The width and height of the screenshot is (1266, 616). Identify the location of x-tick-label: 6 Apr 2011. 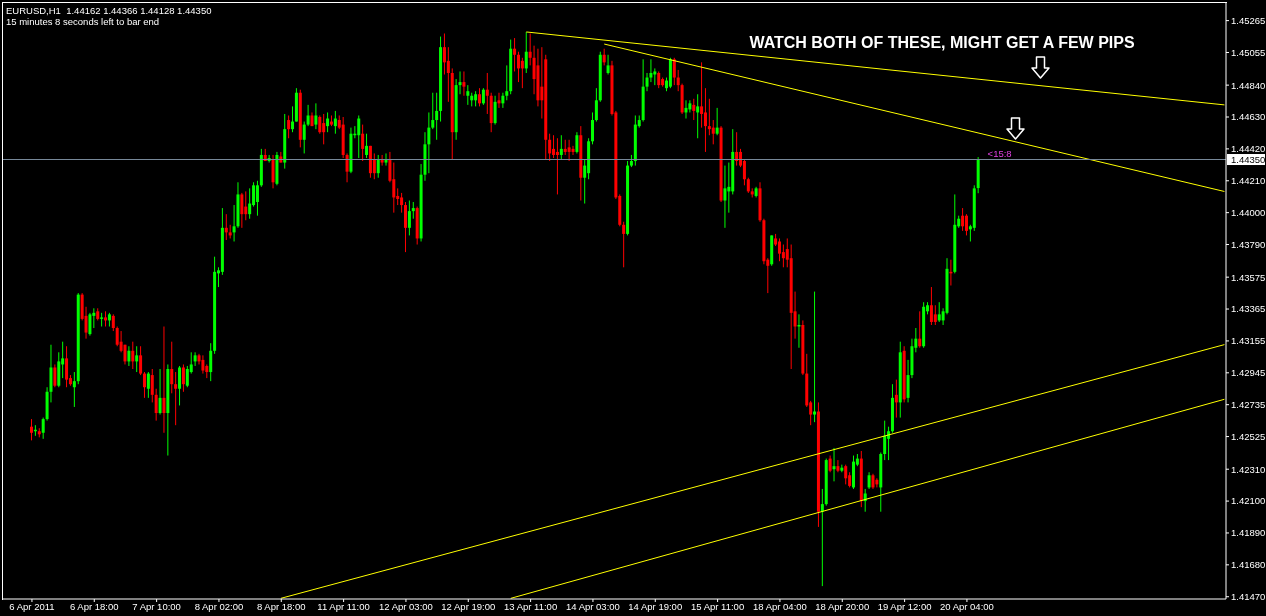
(32, 606).